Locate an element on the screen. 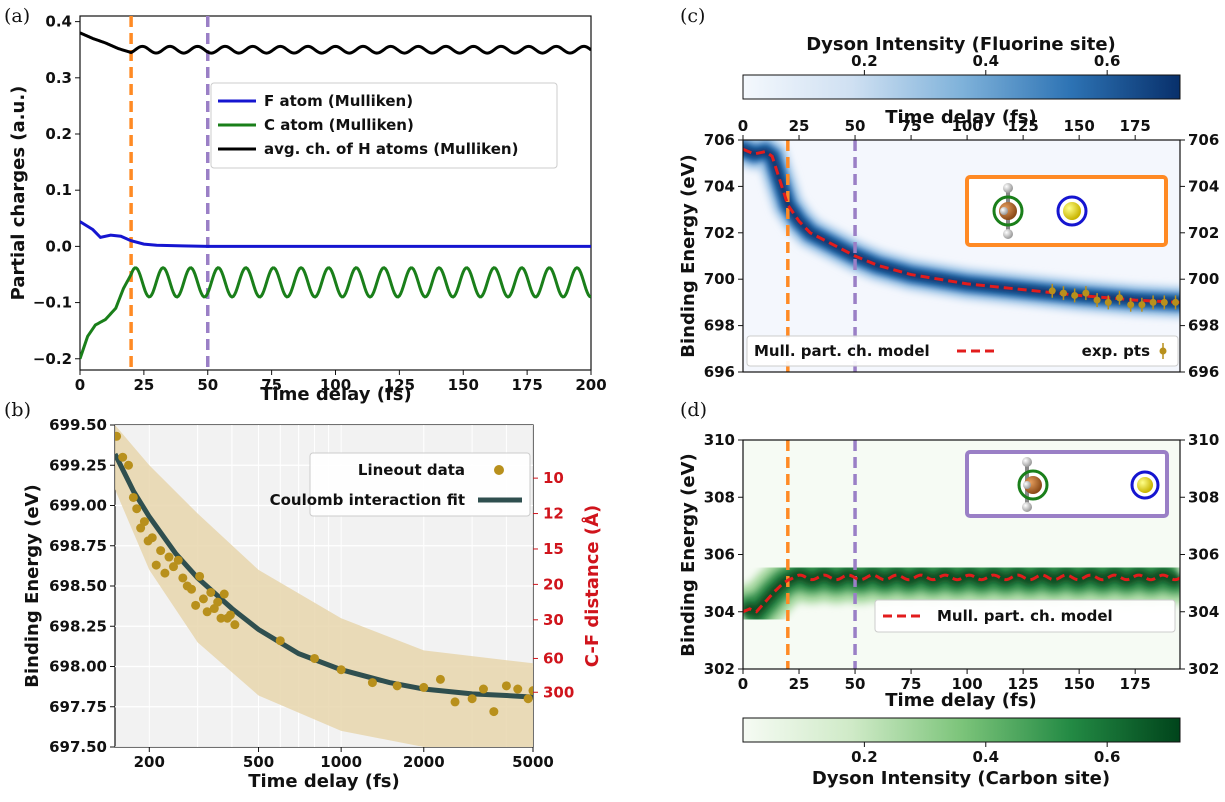  panel-b-yaxis-tick-label: 699.25 is located at coordinates (78, 465).